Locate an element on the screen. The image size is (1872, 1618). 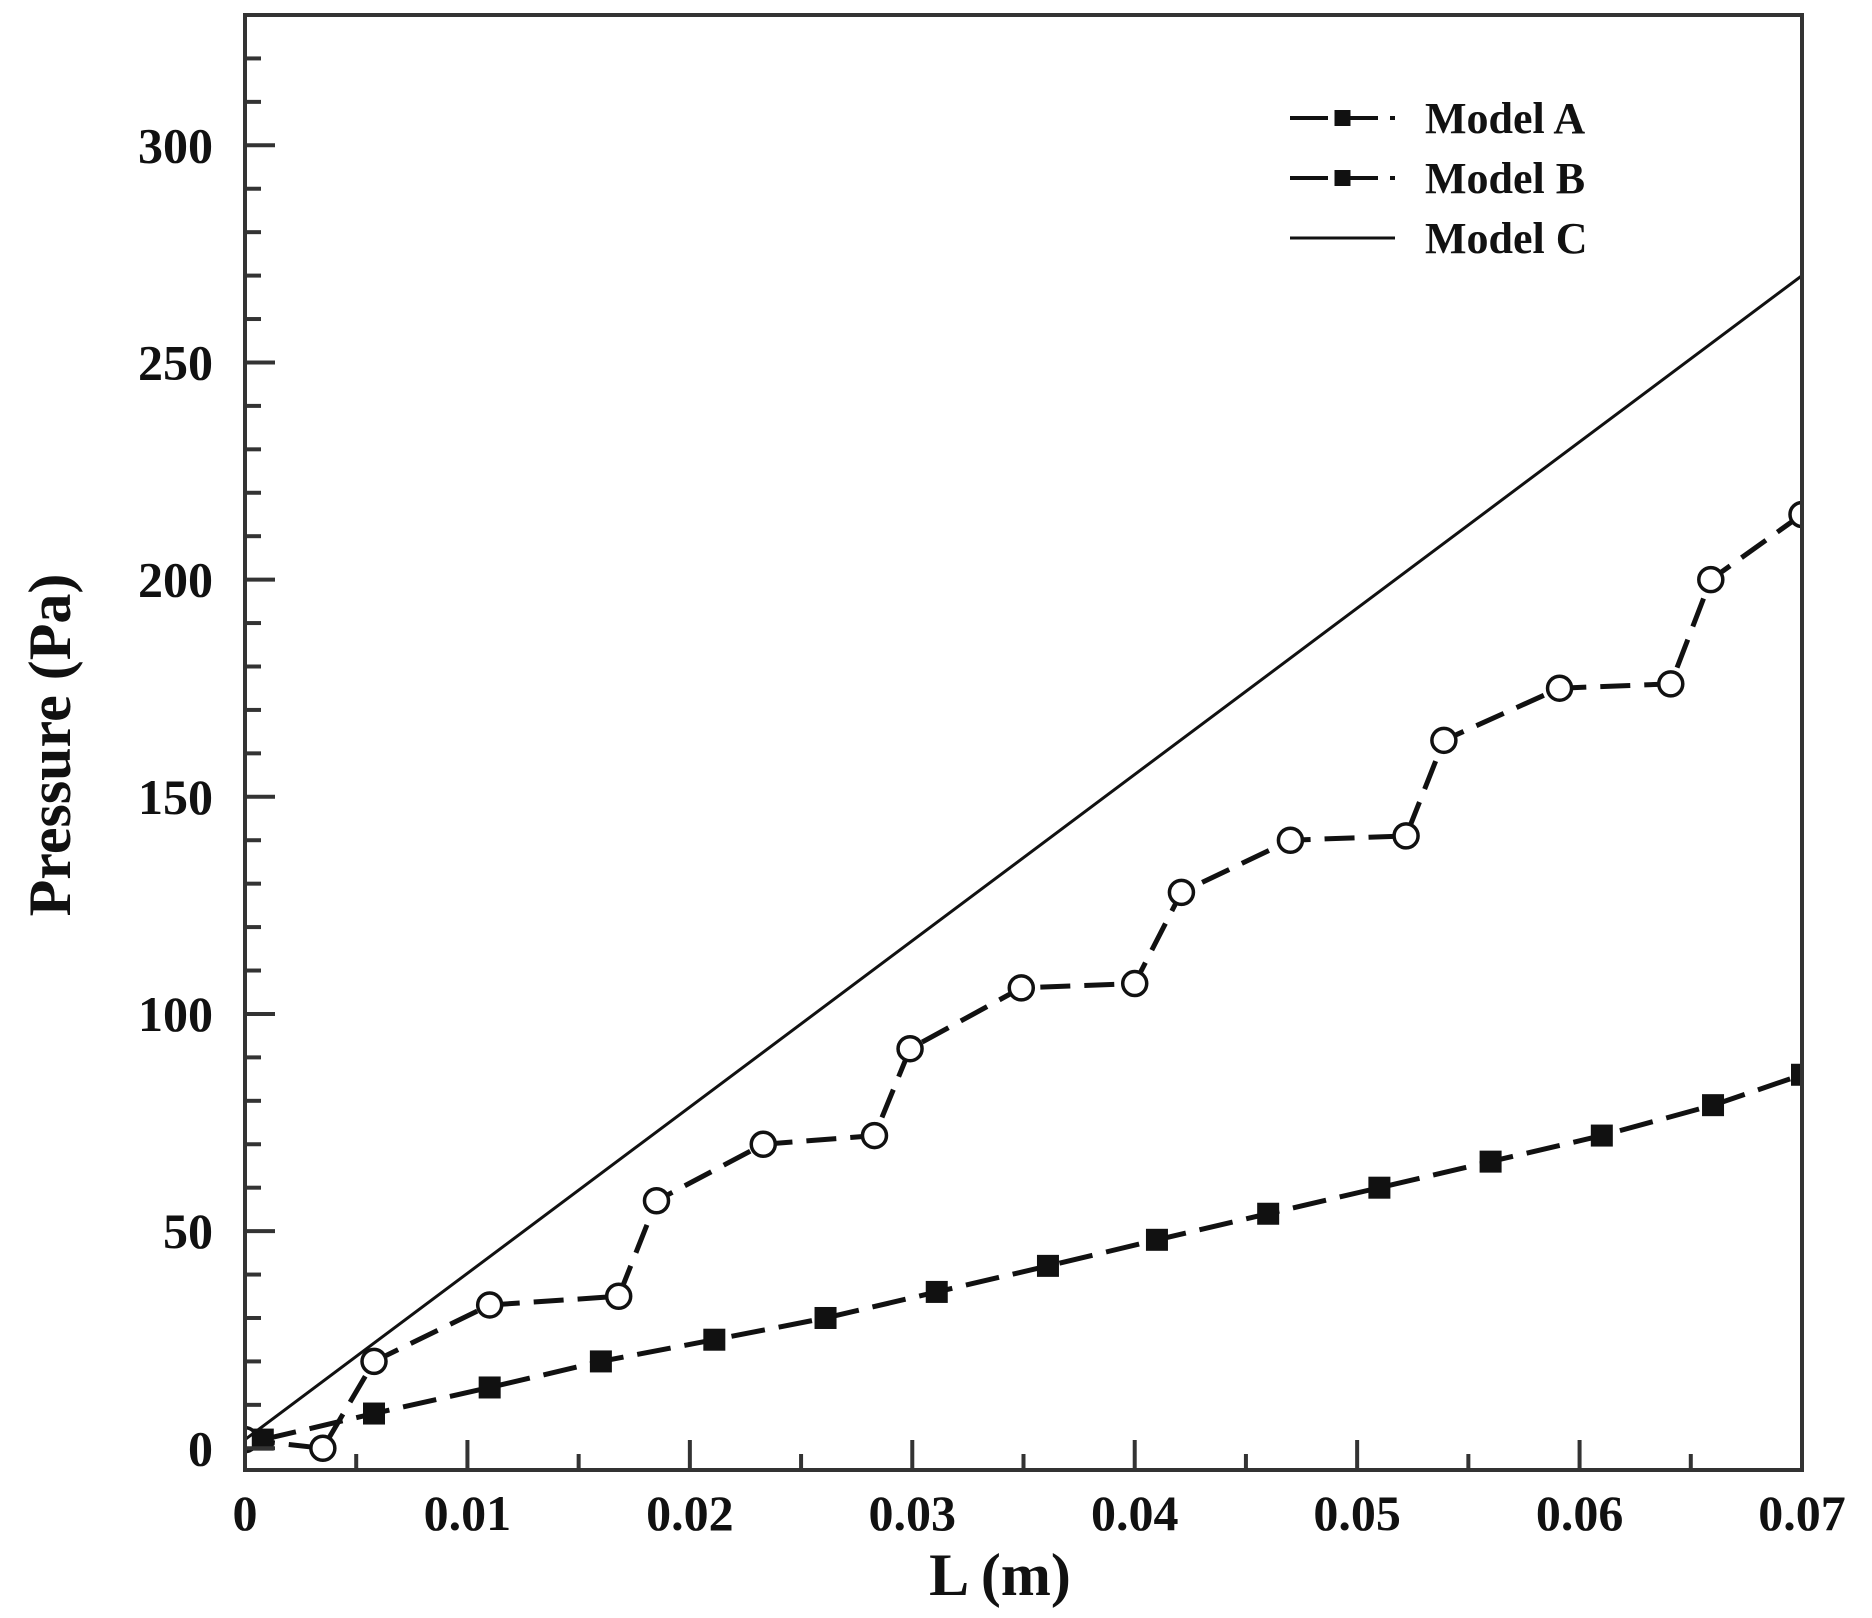
x-tick-label: 0.01 is located at coordinates (468, 1513).